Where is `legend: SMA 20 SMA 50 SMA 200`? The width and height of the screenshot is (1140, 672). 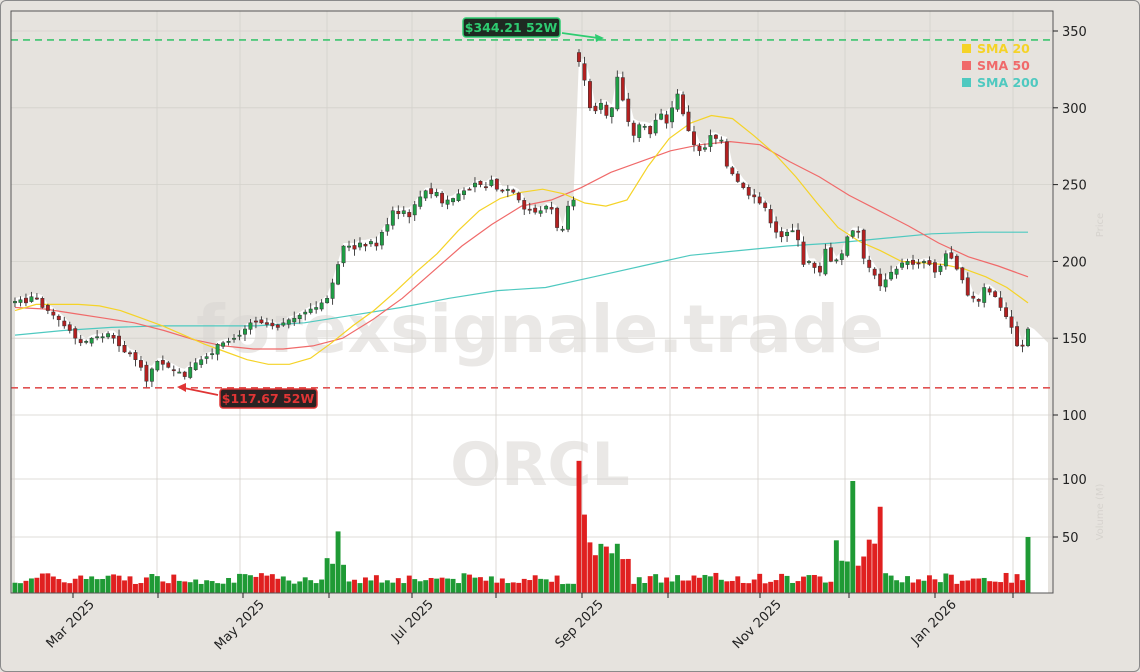
legend: SMA 20 SMA 50 SMA 200 is located at coordinates (1000, 65).